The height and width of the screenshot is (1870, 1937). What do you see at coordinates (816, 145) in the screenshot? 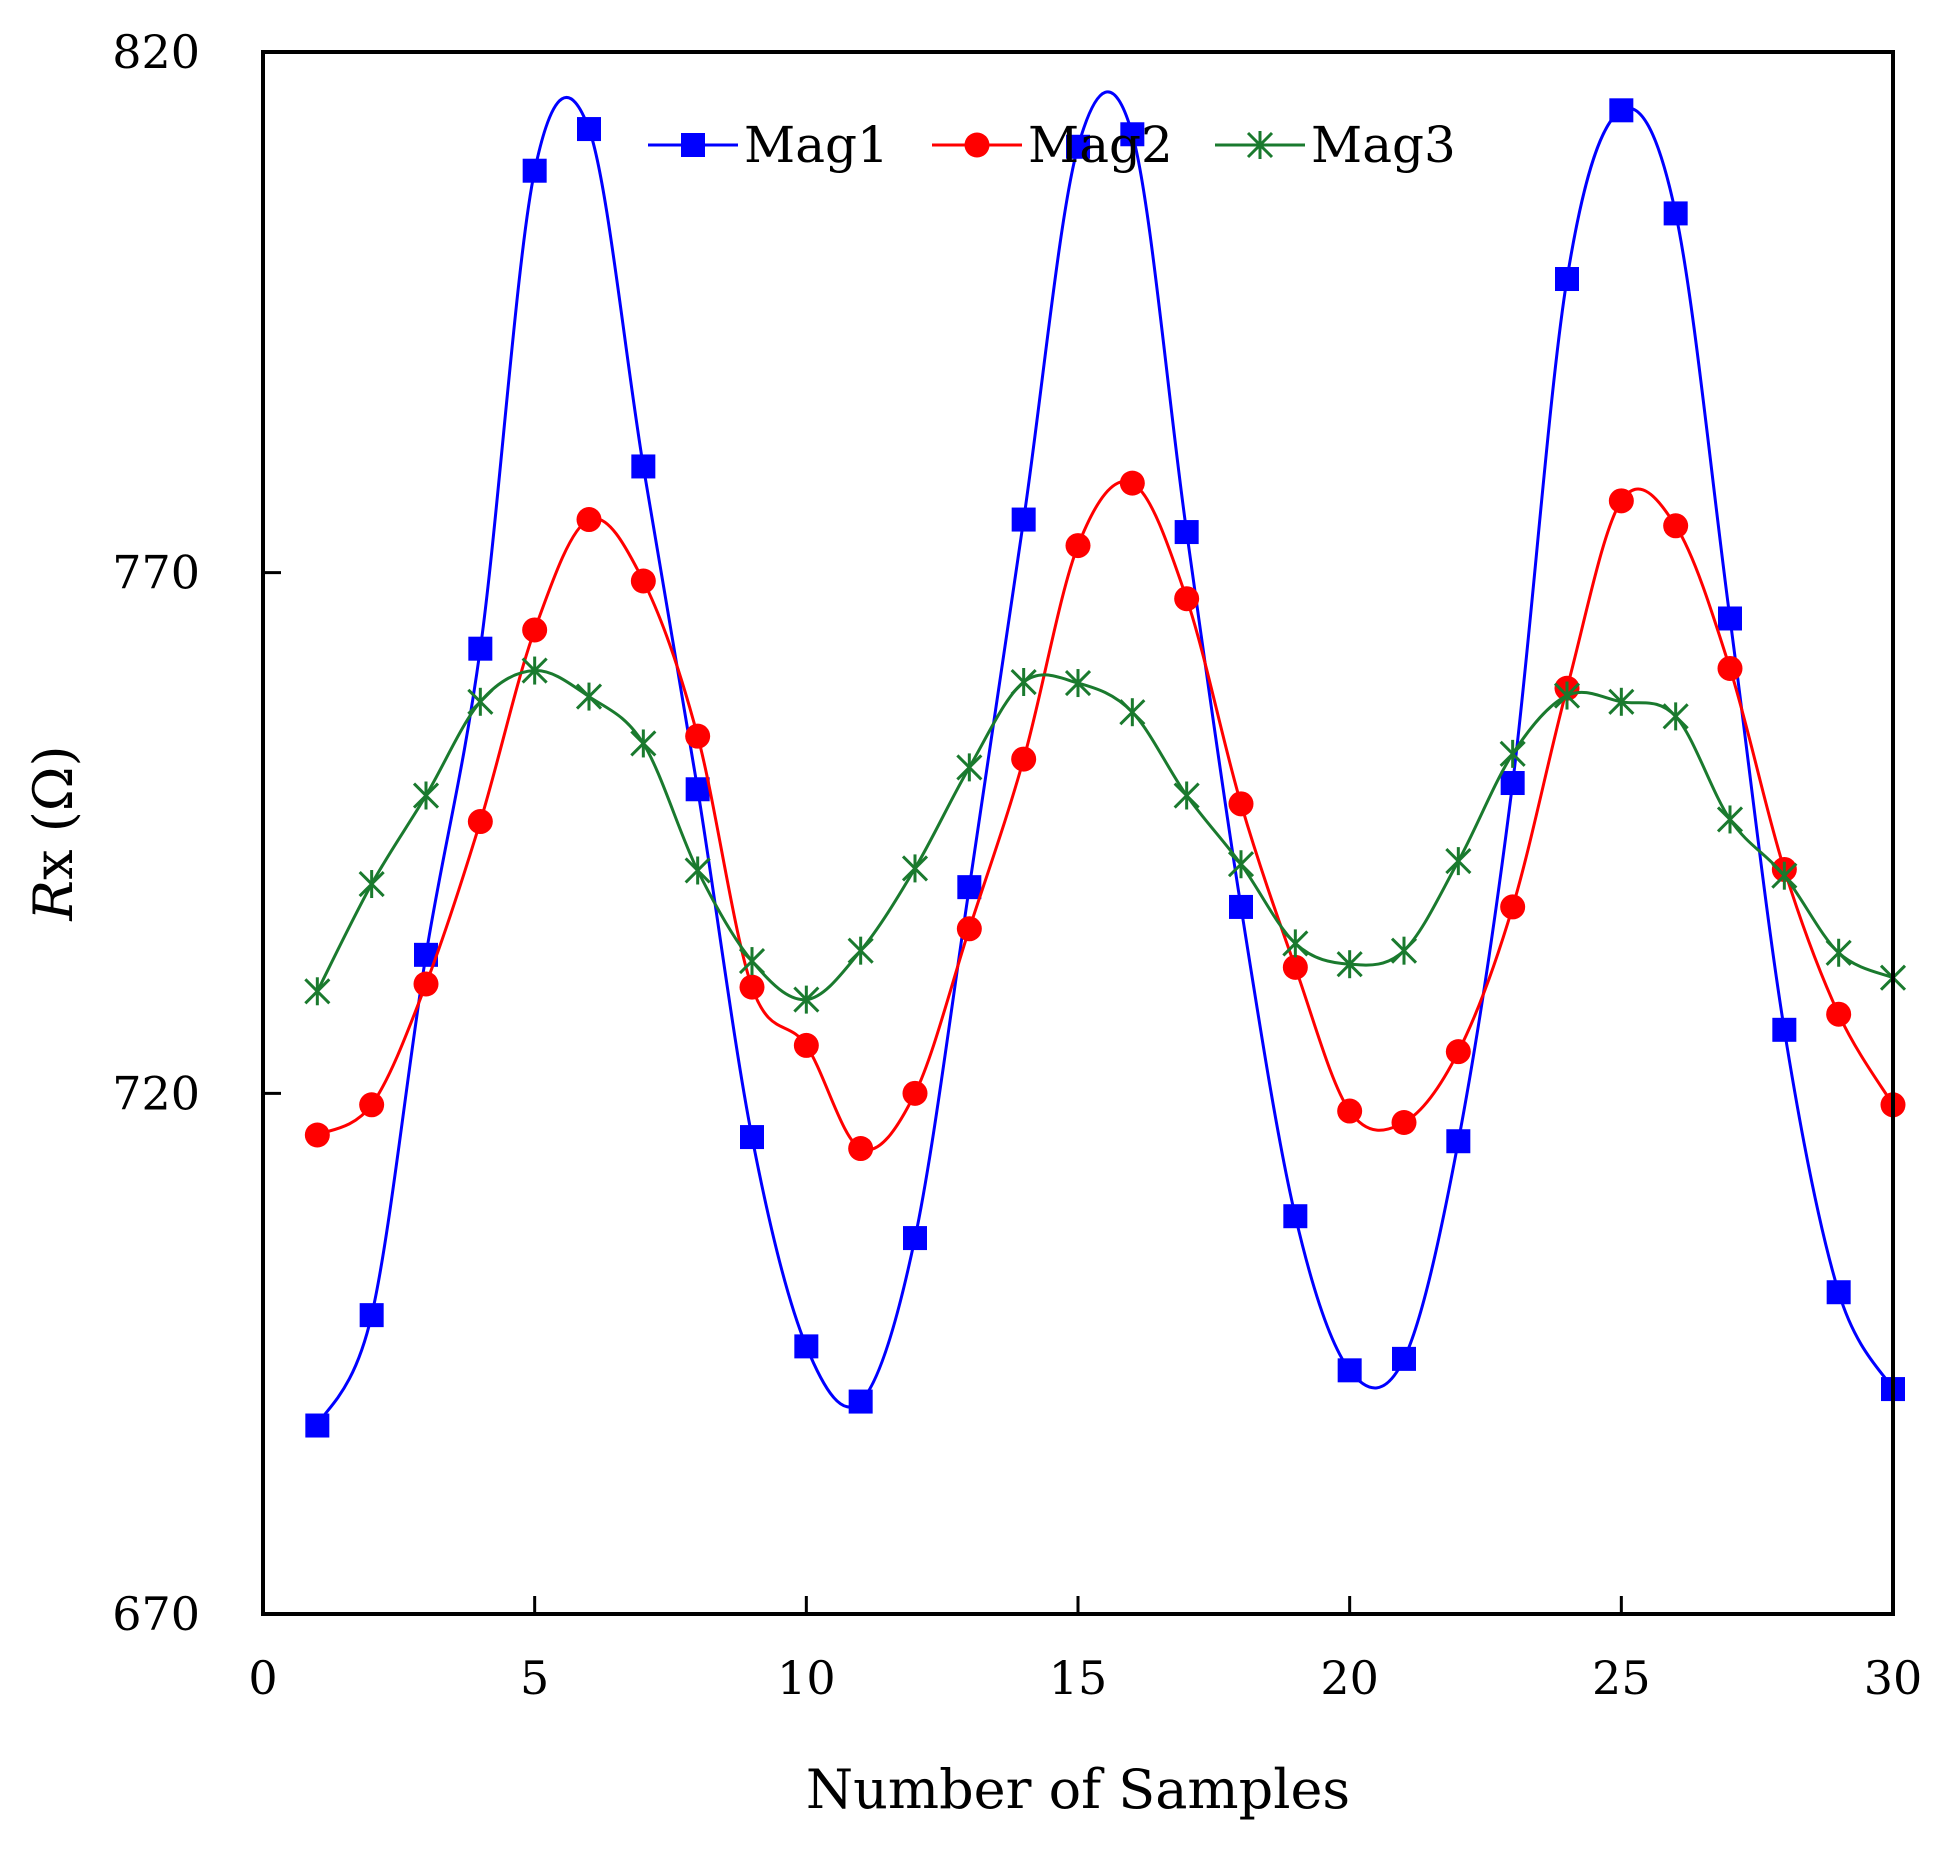
I see `legend-label-mag1: Mag1` at bounding box center [816, 145].